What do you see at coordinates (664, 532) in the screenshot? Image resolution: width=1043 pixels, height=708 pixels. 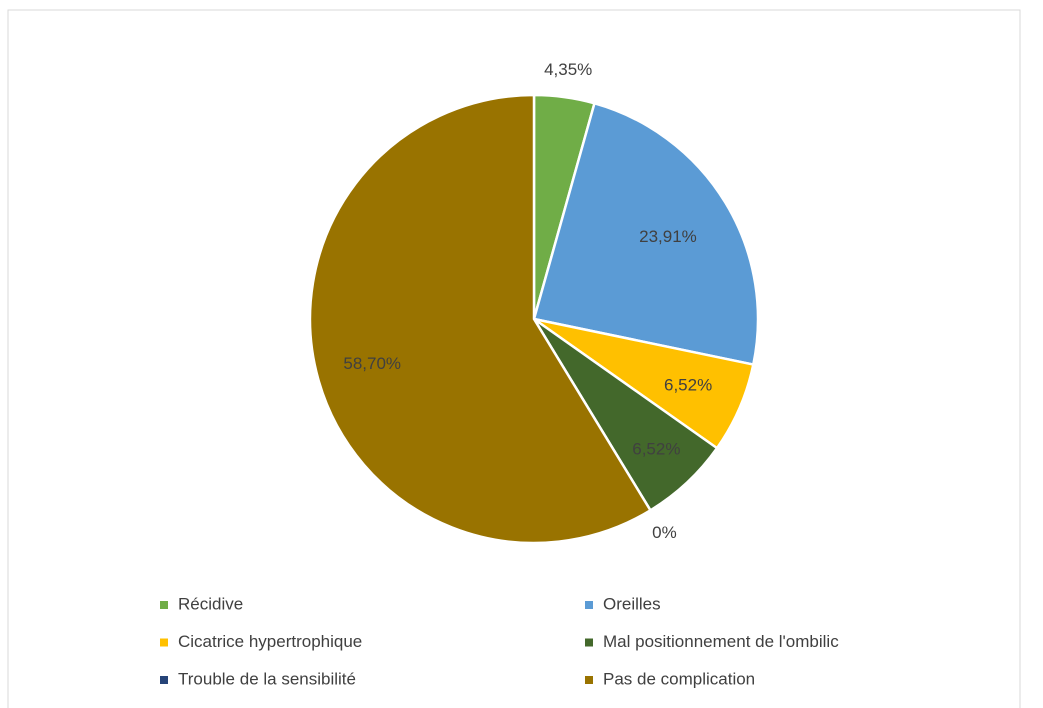 I see `data-label: 0%` at bounding box center [664, 532].